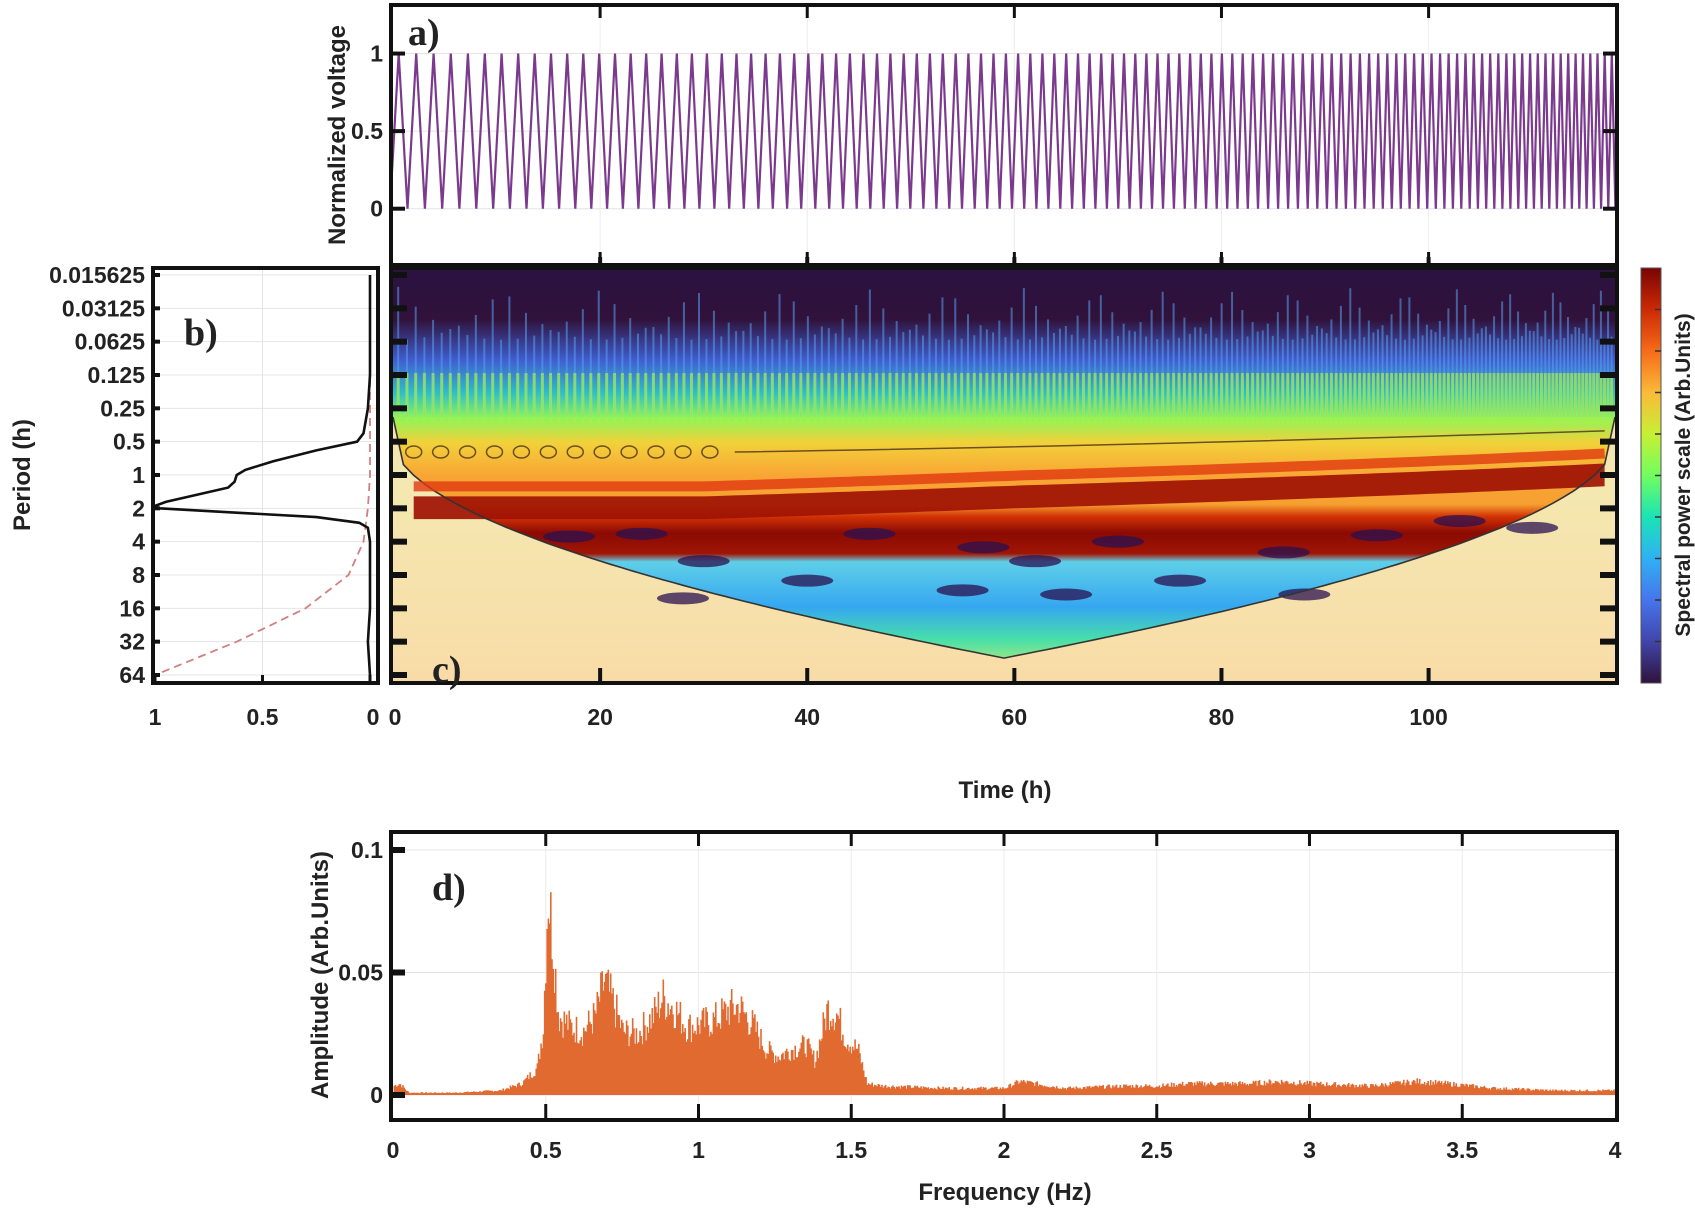 The height and width of the screenshot is (1214, 1695). I want to click on time-tick-label: 40, so click(807, 717).